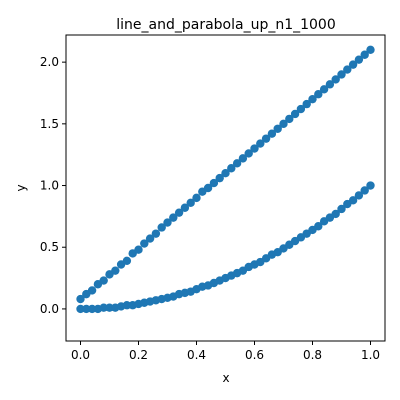 The image size is (400, 400). What do you see at coordinates (49, 247) in the screenshot?
I see `y-tick-label: 0.5` at bounding box center [49, 247].